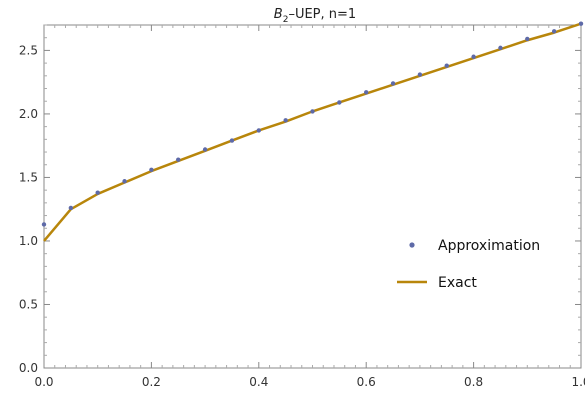 The image size is (585, 393). Describe the element at coordinates (366, 382) in the screenshot. I see `x-tick-label: 0.6` at that location.